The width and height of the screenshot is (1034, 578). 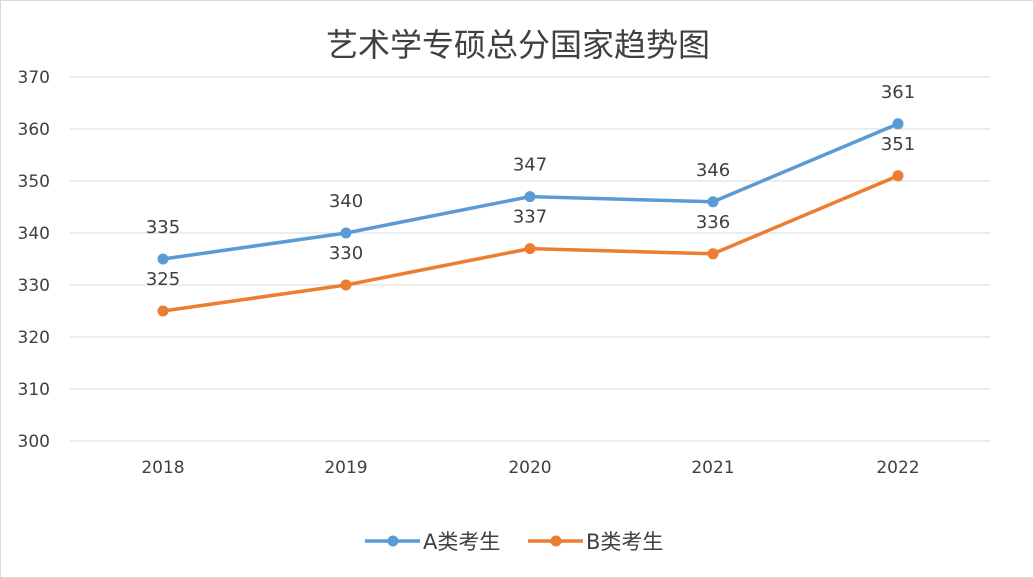 What do you see at coordinates (34, 338) in the screenshot?
I see `y-tick-label: 320` at bounding box center [34, 338].